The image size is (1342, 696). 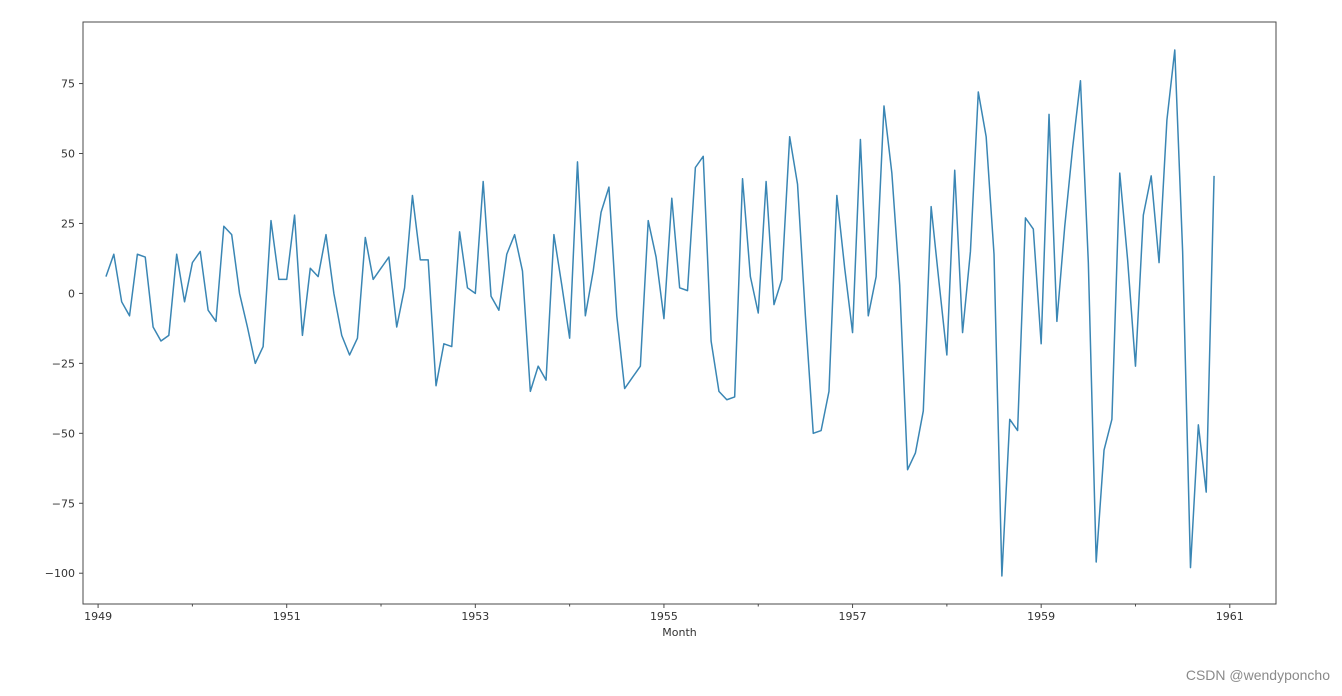 What do you see at coordinates (68, 223) in the screenshot?
I see `y-tick-label: 25` at bounding box center [68, 223].